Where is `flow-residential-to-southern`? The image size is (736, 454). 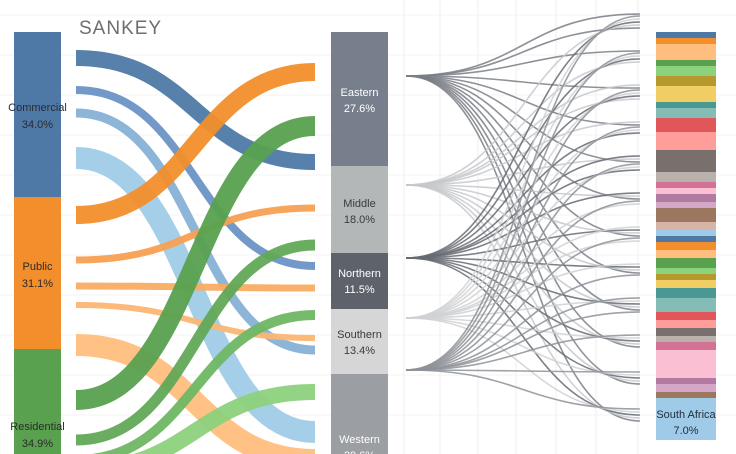 flow-residential-to-southern is located at coordinates (204, 382).